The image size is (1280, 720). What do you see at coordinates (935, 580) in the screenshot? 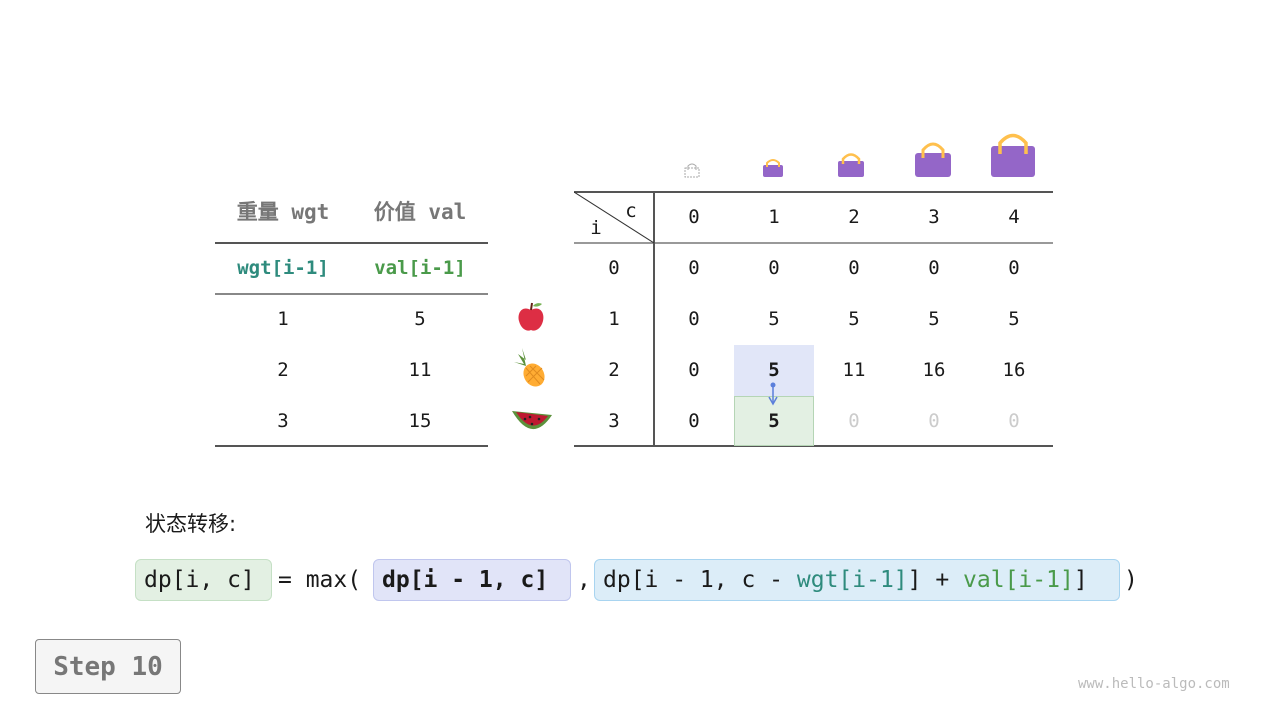
I see `term-mid: ] +` at bounding box center [935, 580].